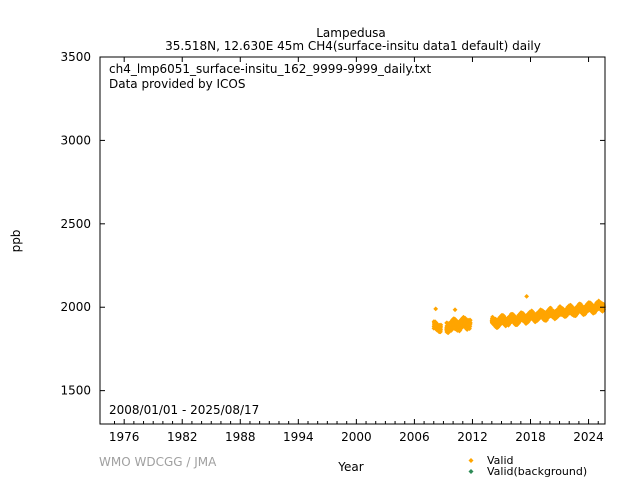  What do you see at coordinates (158, 462) in the screenshot?
I see `credit-text: WMO WDCGG / JMA` at bounding box center [158, 462].